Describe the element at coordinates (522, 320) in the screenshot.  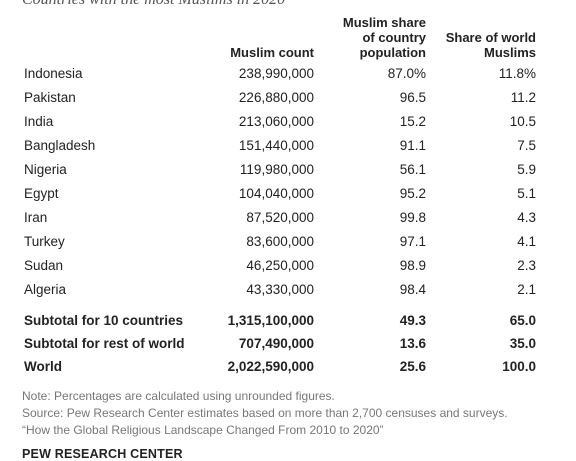
I see `total-world-share: 65.0` at that location.